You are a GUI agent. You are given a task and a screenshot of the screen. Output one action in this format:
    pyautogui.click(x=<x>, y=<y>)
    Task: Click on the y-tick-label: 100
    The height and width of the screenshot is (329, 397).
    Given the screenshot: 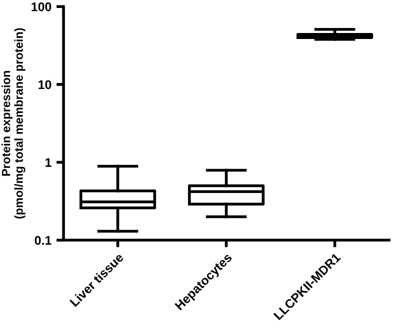 What is the action you would take?
    pyautogui.click(x=42, y=7)
    